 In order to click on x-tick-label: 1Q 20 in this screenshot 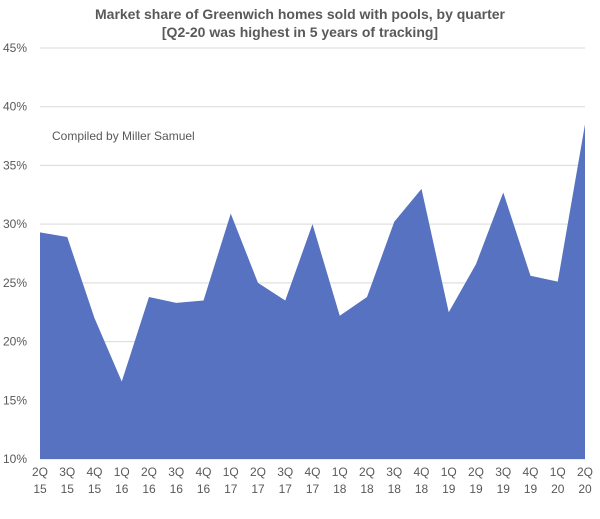, I will do `click(558, 480)`.